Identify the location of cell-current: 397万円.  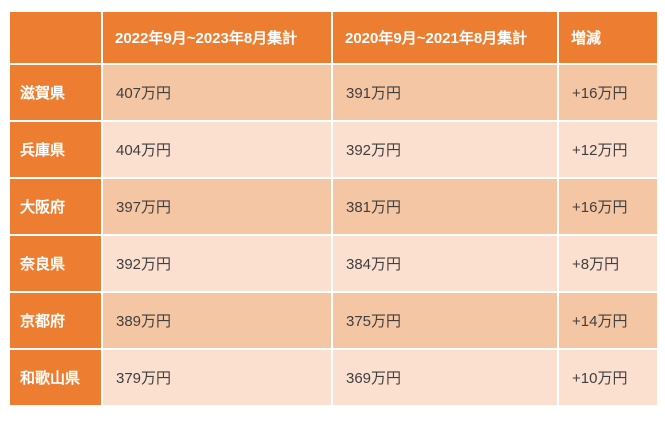
(217, 206).